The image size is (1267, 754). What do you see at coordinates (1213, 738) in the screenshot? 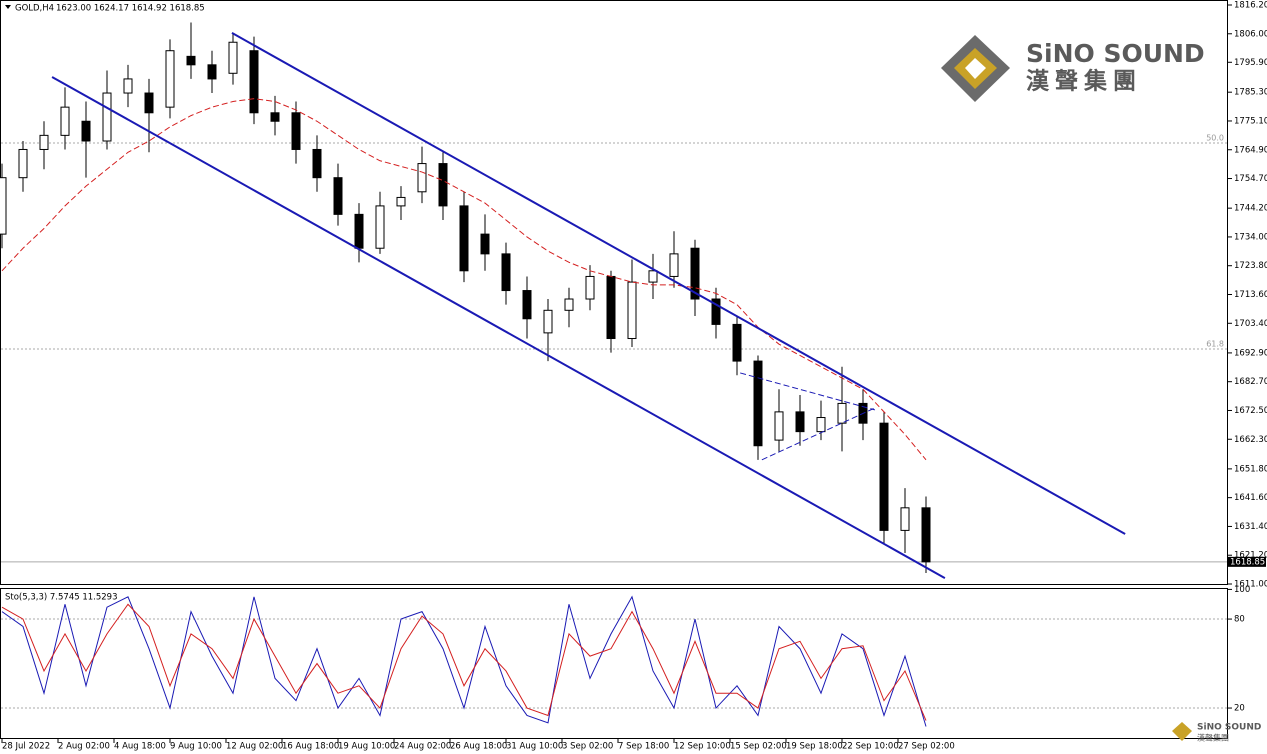
I see `small-logo-chinese: 漢聲集團` at bounding box center [1213, 738].